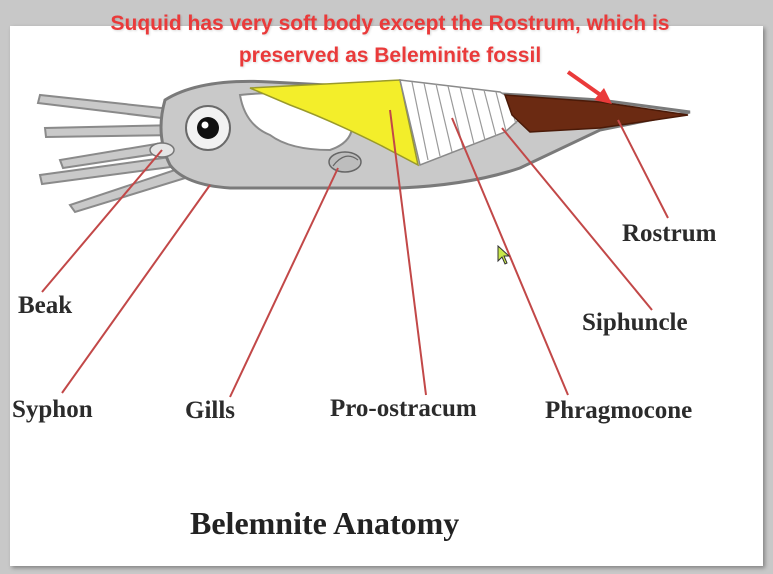  I want to click on gills-detail, so click(345, 161).